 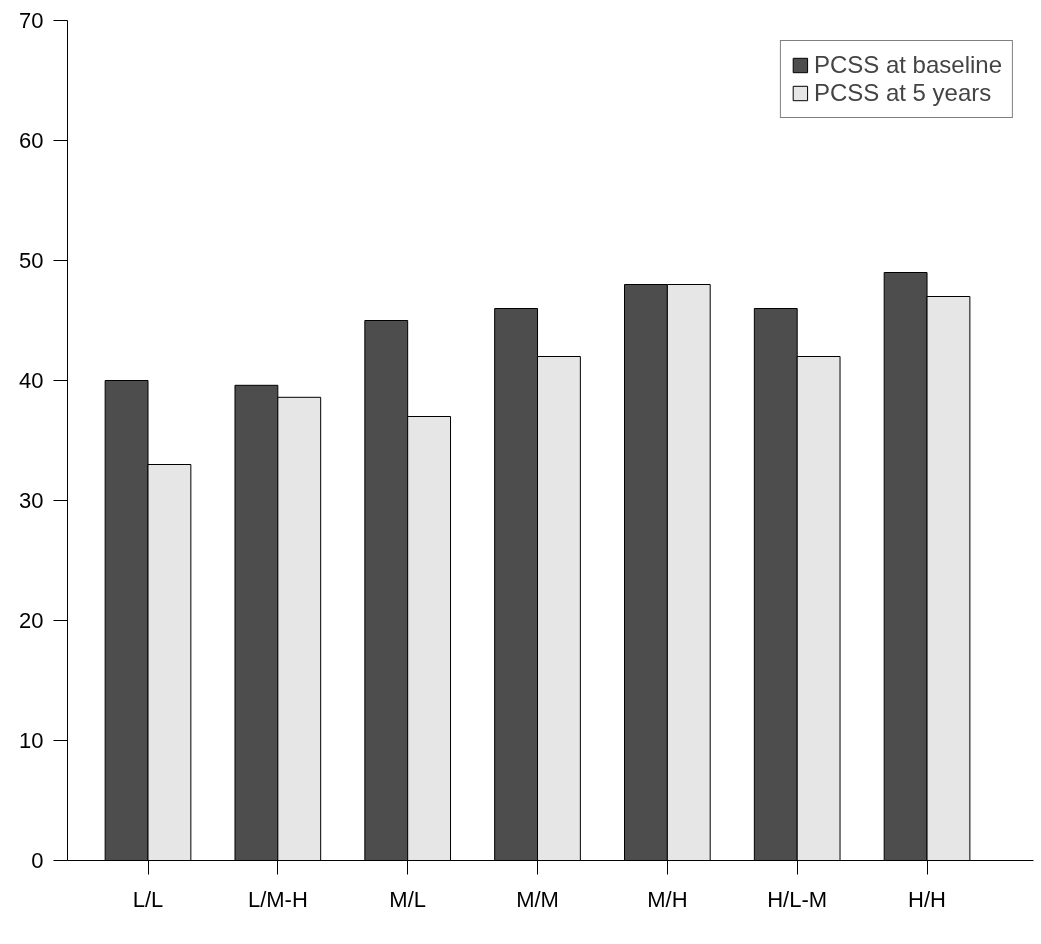 I want to click on y-tick-label: 40, so click(x=31, y=380).